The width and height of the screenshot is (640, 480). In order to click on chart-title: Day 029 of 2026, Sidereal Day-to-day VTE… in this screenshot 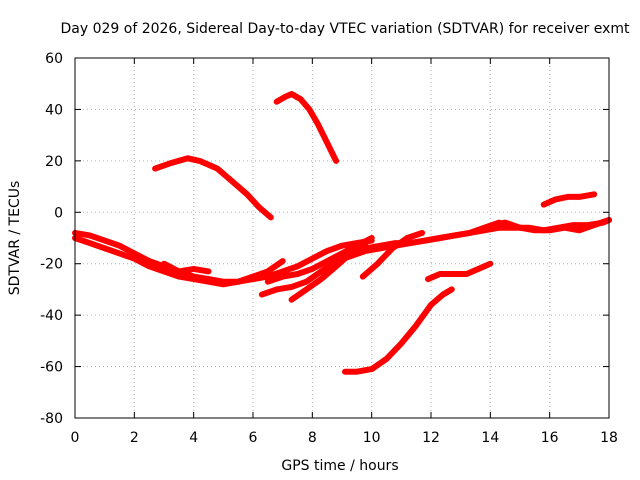, I will do `click(346, 29)`.